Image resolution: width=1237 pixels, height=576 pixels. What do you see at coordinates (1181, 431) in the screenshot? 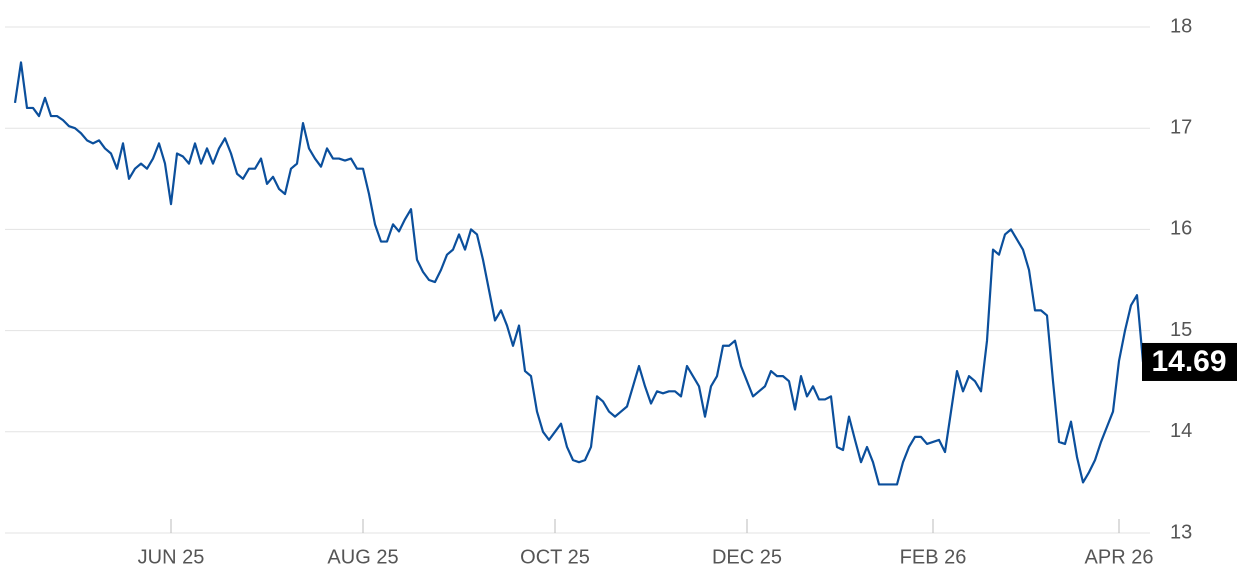
I see `y-tick-label: 14` at bounding box center [1181, 431].